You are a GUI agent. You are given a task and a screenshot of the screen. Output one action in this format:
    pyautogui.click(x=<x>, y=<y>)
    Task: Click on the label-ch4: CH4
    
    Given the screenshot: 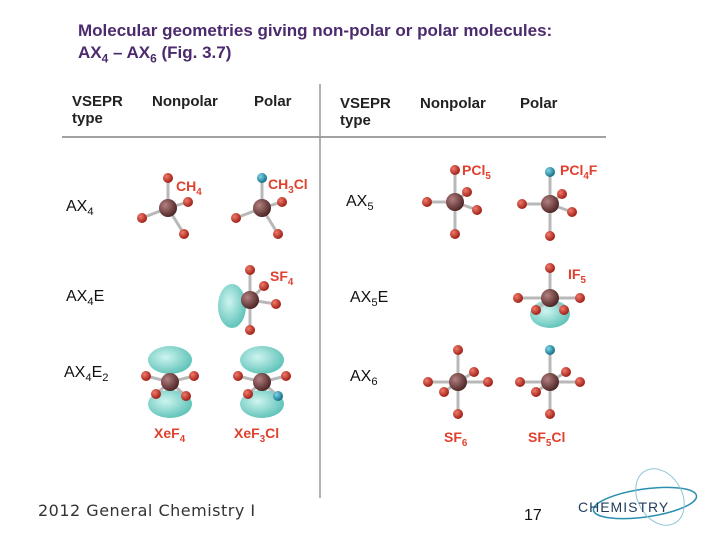 What is the action you would take?
    pyautogui.click(x=189, y=188)
    